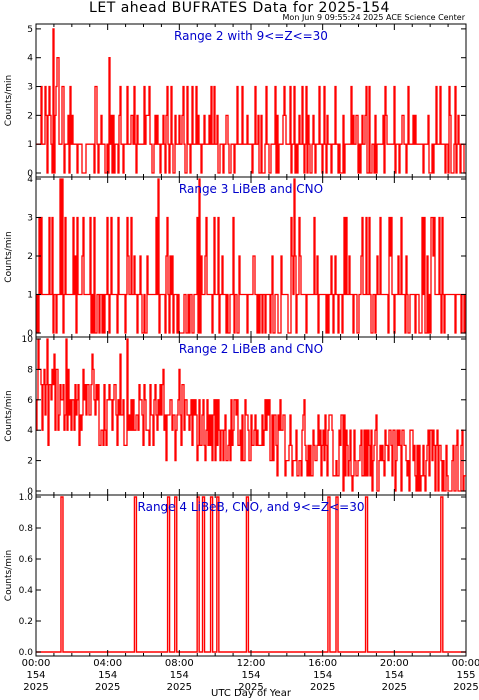  What do you see at coordinates (26, 591) in the screenshot?
I see `y-tick-label: 0.4` at bounding box center [26, 591].